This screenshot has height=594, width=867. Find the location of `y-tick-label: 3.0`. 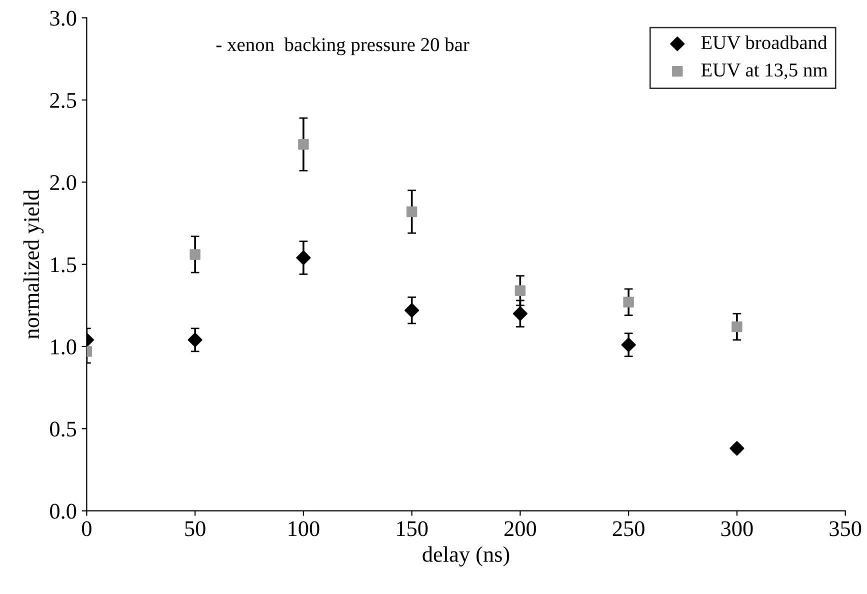

y-tick-label: 3.0 is located at coordinates (63, 18).